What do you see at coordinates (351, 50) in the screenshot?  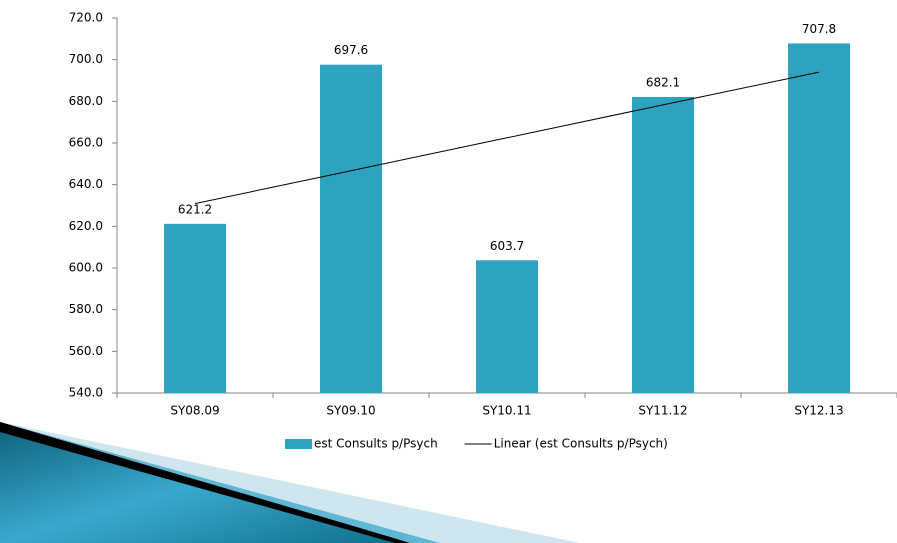 I see `value-label: 697.6` at bounding box center [351, 50].